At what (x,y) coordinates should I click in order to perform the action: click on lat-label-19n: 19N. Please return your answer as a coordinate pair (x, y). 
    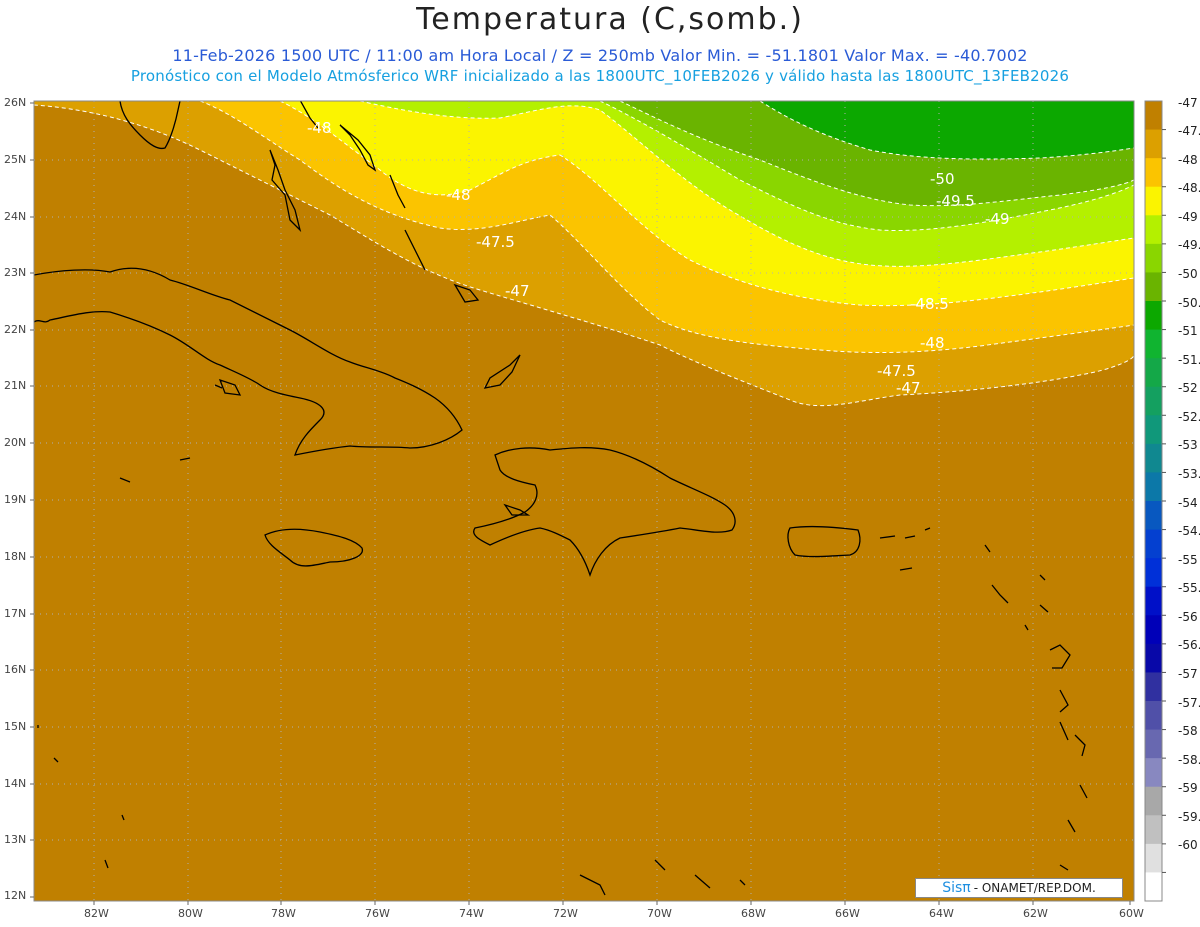
    Looking at the image, I should click on (15, 499).